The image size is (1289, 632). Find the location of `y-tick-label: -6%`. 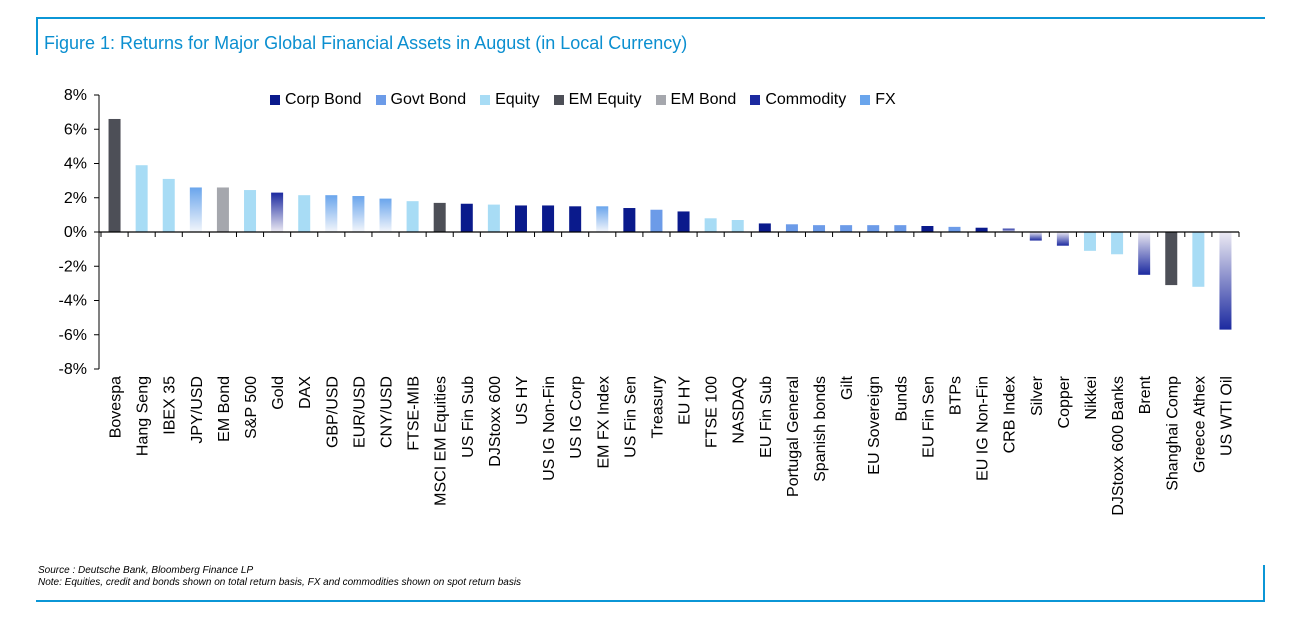

y-tick-label: -6% is located at coordinates (73, 335).